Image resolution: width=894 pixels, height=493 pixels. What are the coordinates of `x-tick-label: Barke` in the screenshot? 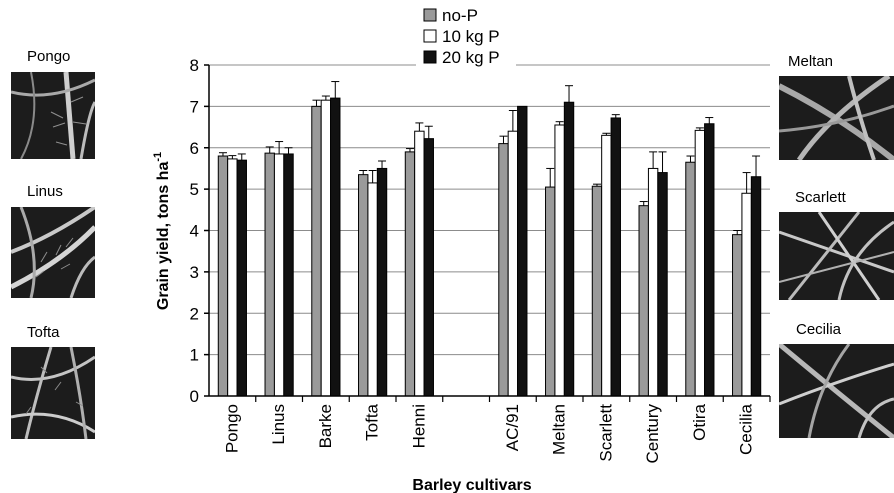 It's located at (325, 426).